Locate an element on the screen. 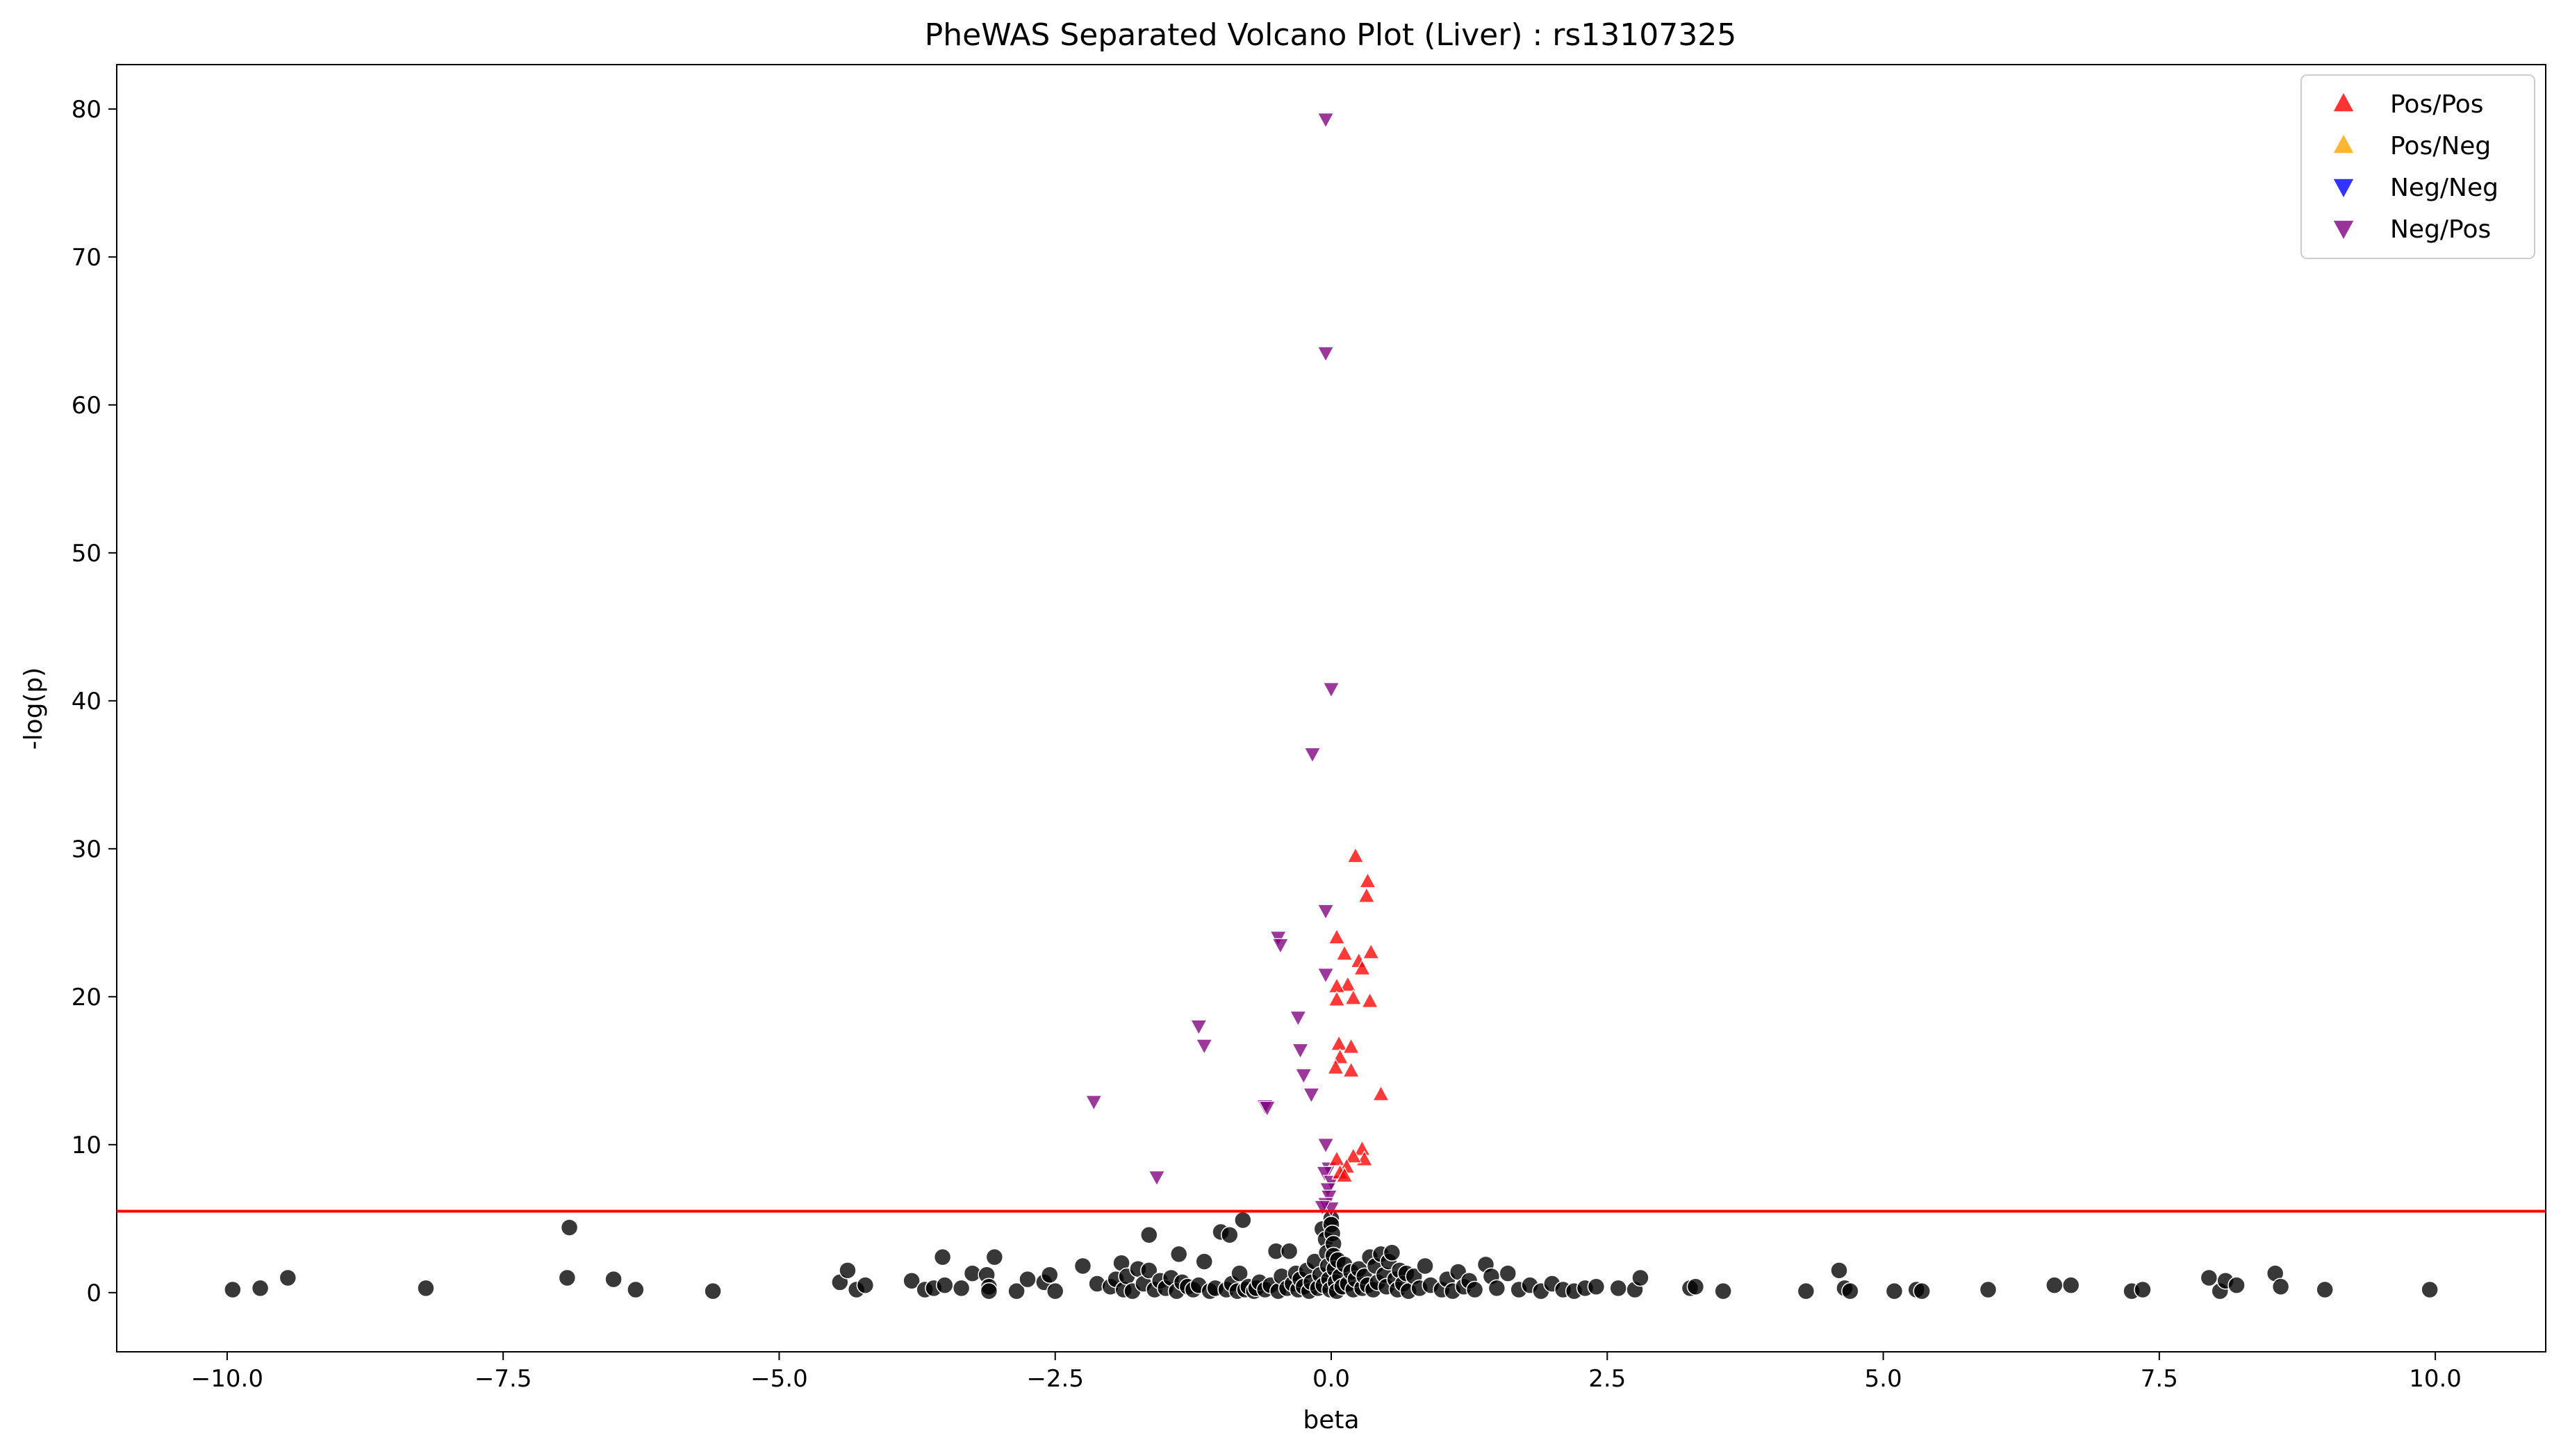 This screenshot has width=2561, height=1456. y-tick-label: 10 is located at coordinates (86, 1145).